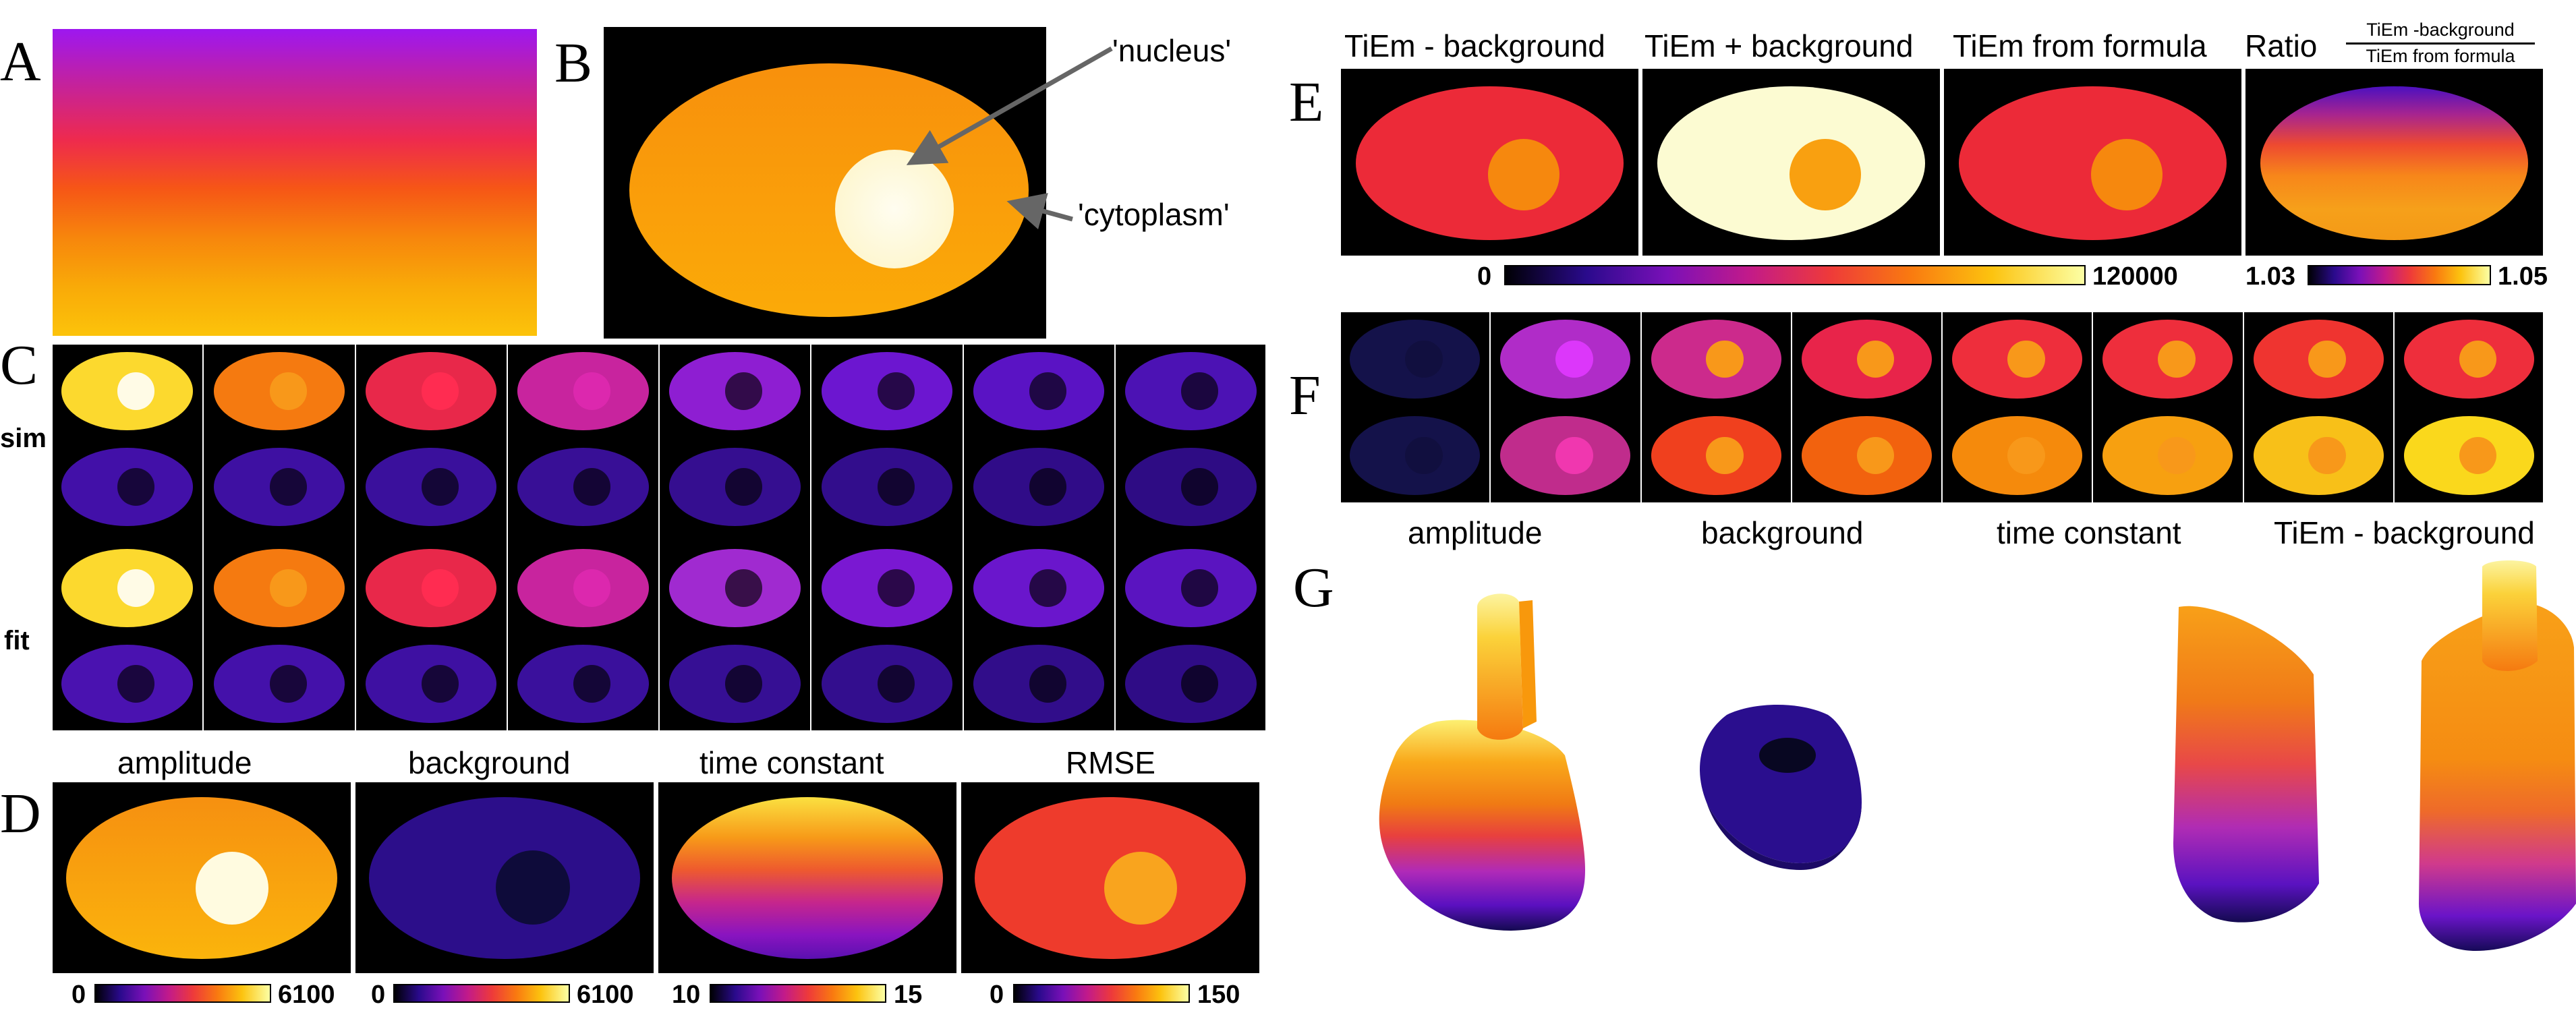 The image size is (2576, 1019). I want to click on e-ratio-colorbar-min: 1.03, so click(2270, 276).